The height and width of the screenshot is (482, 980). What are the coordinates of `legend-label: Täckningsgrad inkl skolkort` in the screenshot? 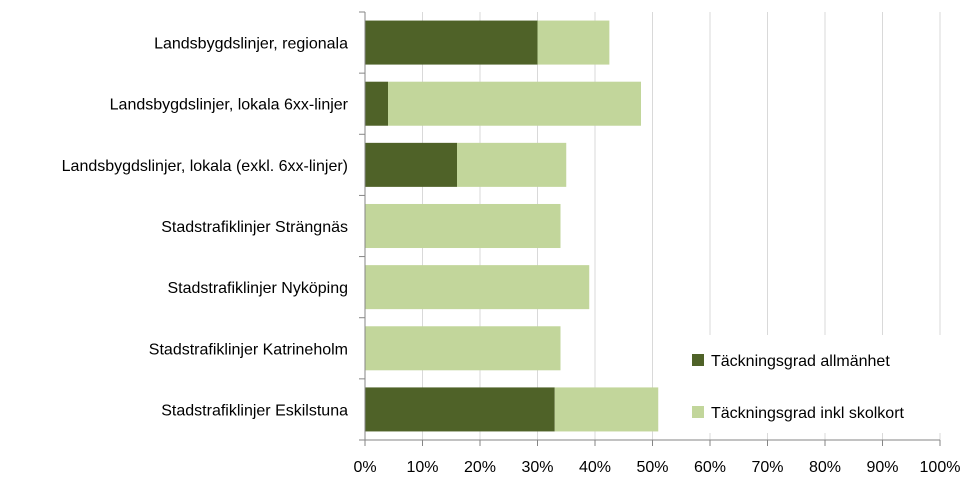 It's located at (808, 413).